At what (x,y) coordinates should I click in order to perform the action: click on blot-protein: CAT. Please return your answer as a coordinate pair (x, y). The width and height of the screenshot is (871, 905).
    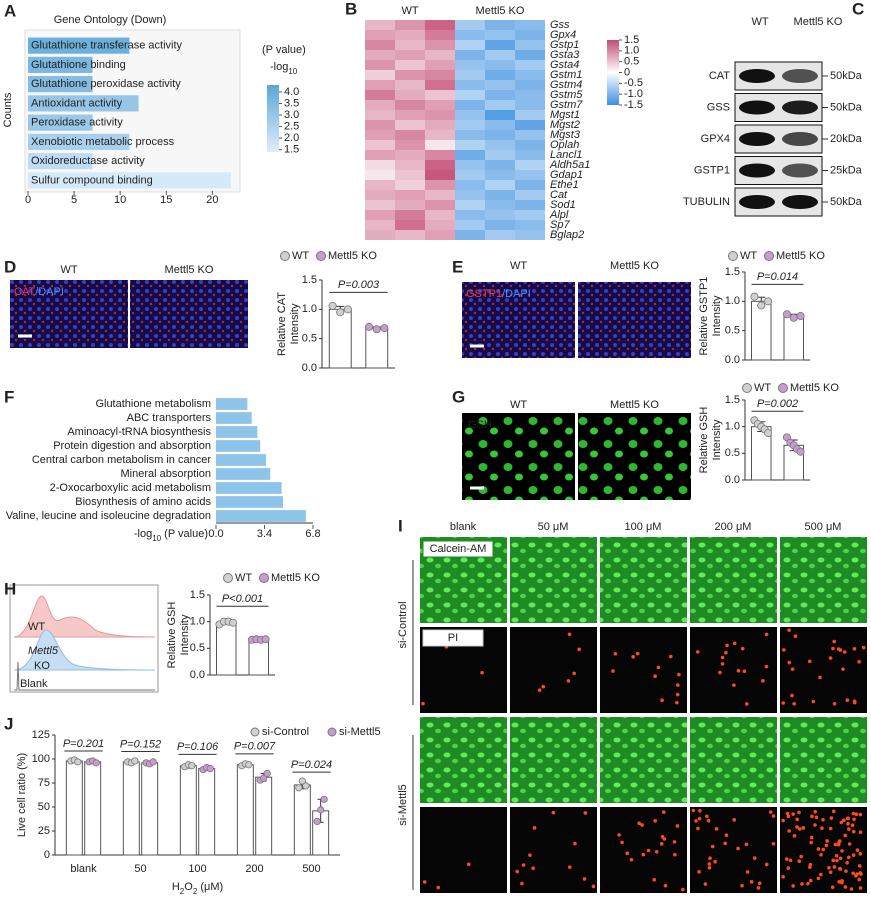
    Looking at the image, I should click on (719, 76).